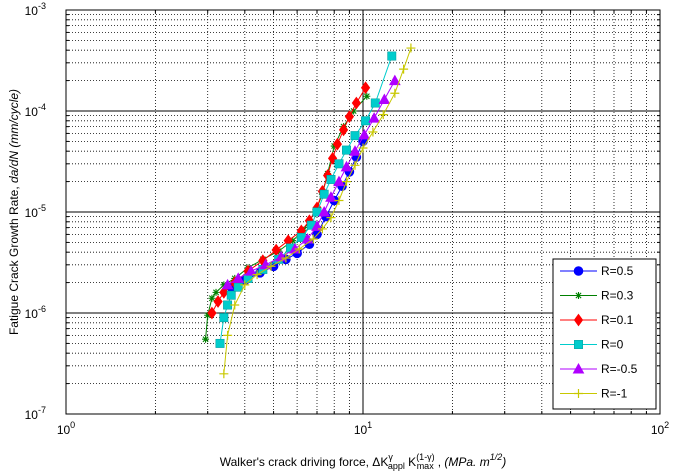 The width and height of the screenshot is (689, 473). What do you see at coordinates (35, 9) in the screenshot?
I see `y-tick-label: 10⁻³` at bounding box center [35, 9].